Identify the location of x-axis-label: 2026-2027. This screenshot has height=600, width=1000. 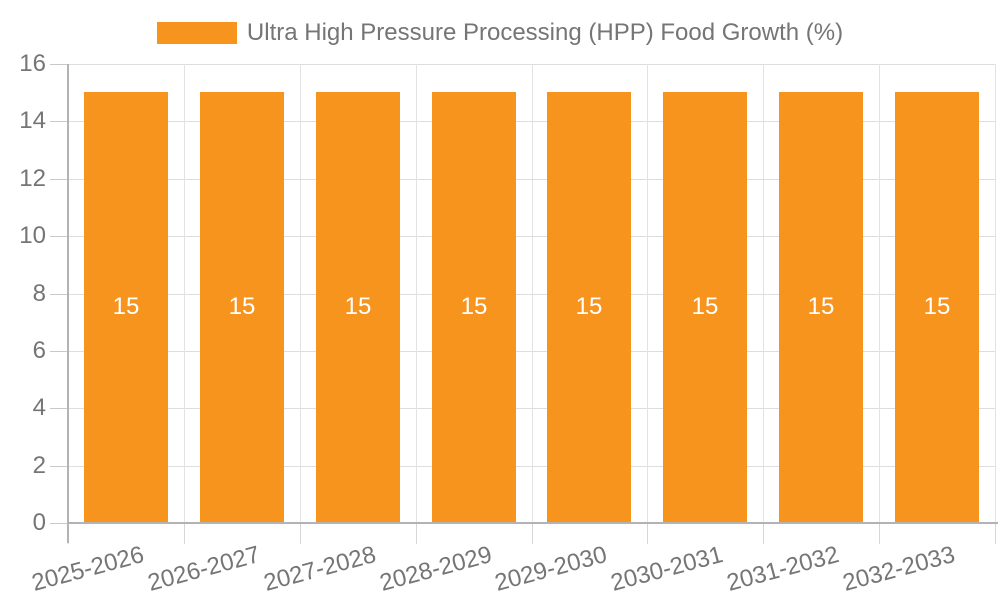
(204, 569).